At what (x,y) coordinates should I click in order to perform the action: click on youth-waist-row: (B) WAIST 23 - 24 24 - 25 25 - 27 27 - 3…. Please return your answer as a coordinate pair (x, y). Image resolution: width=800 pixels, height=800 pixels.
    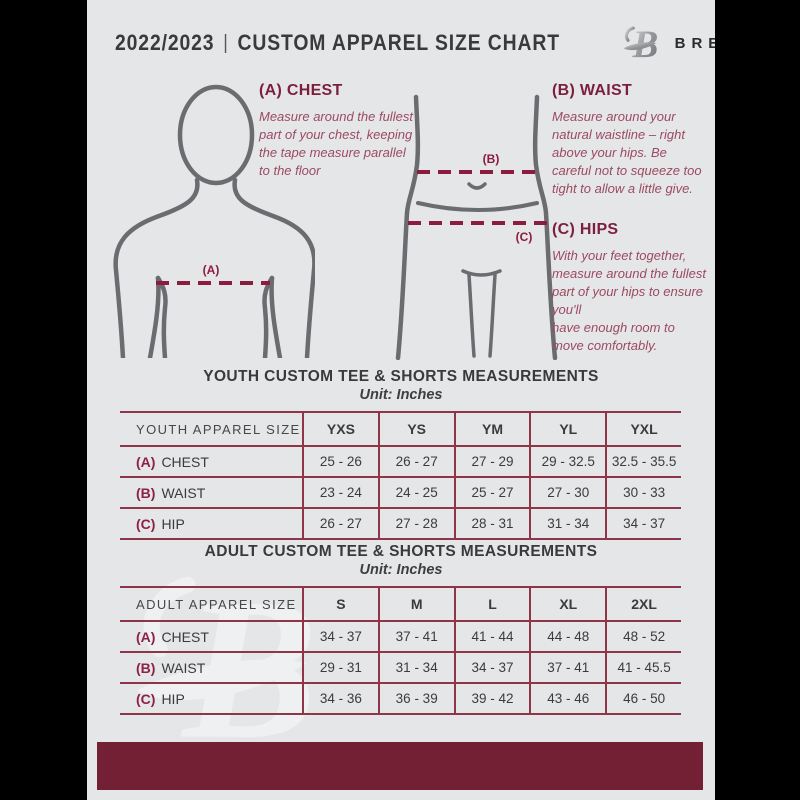
    Looking at the image, I should click on (400, 491).